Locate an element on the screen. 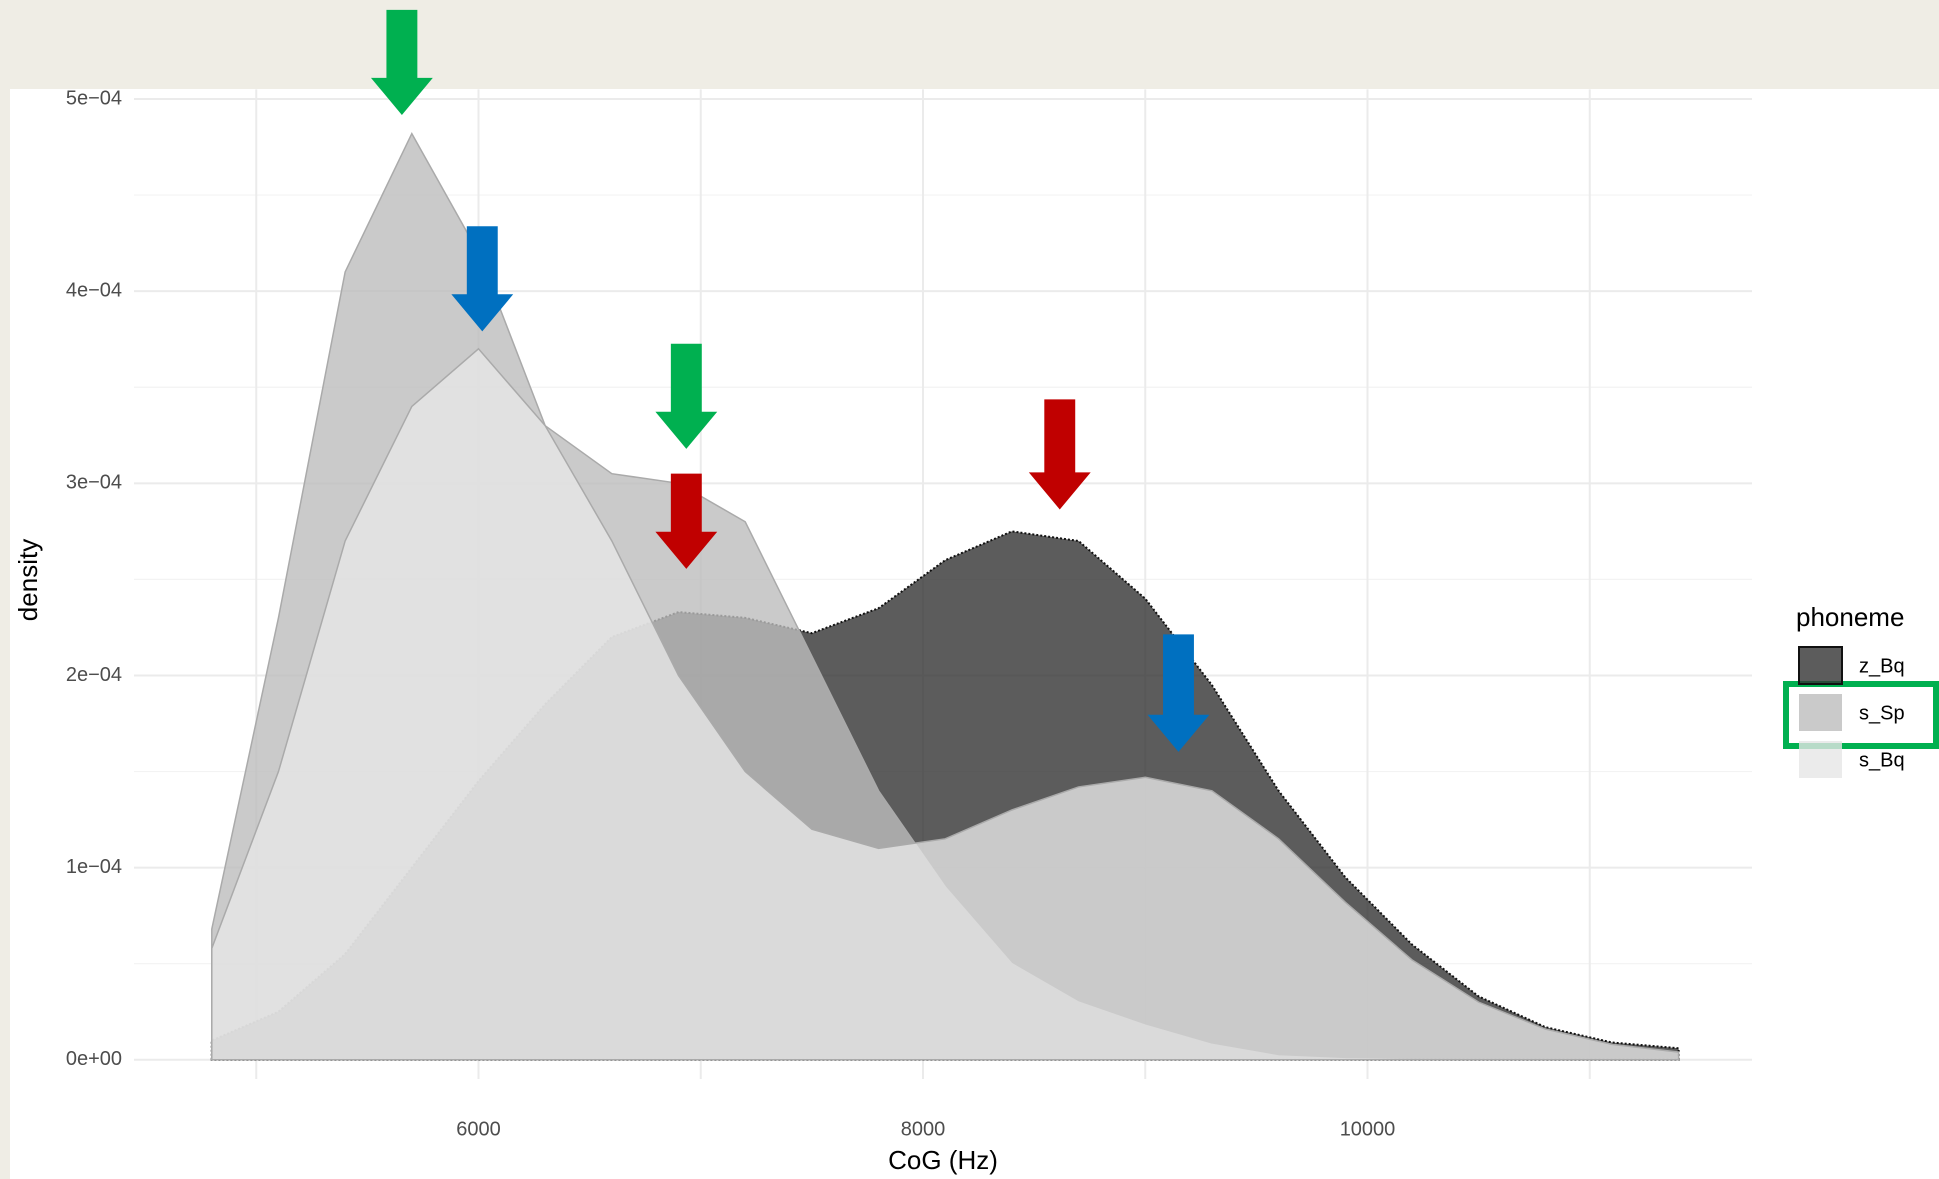 The height and width of the screenshot is (1179, 1939). y-tick-label: 5e−04 is located at coordinates (94, 98).